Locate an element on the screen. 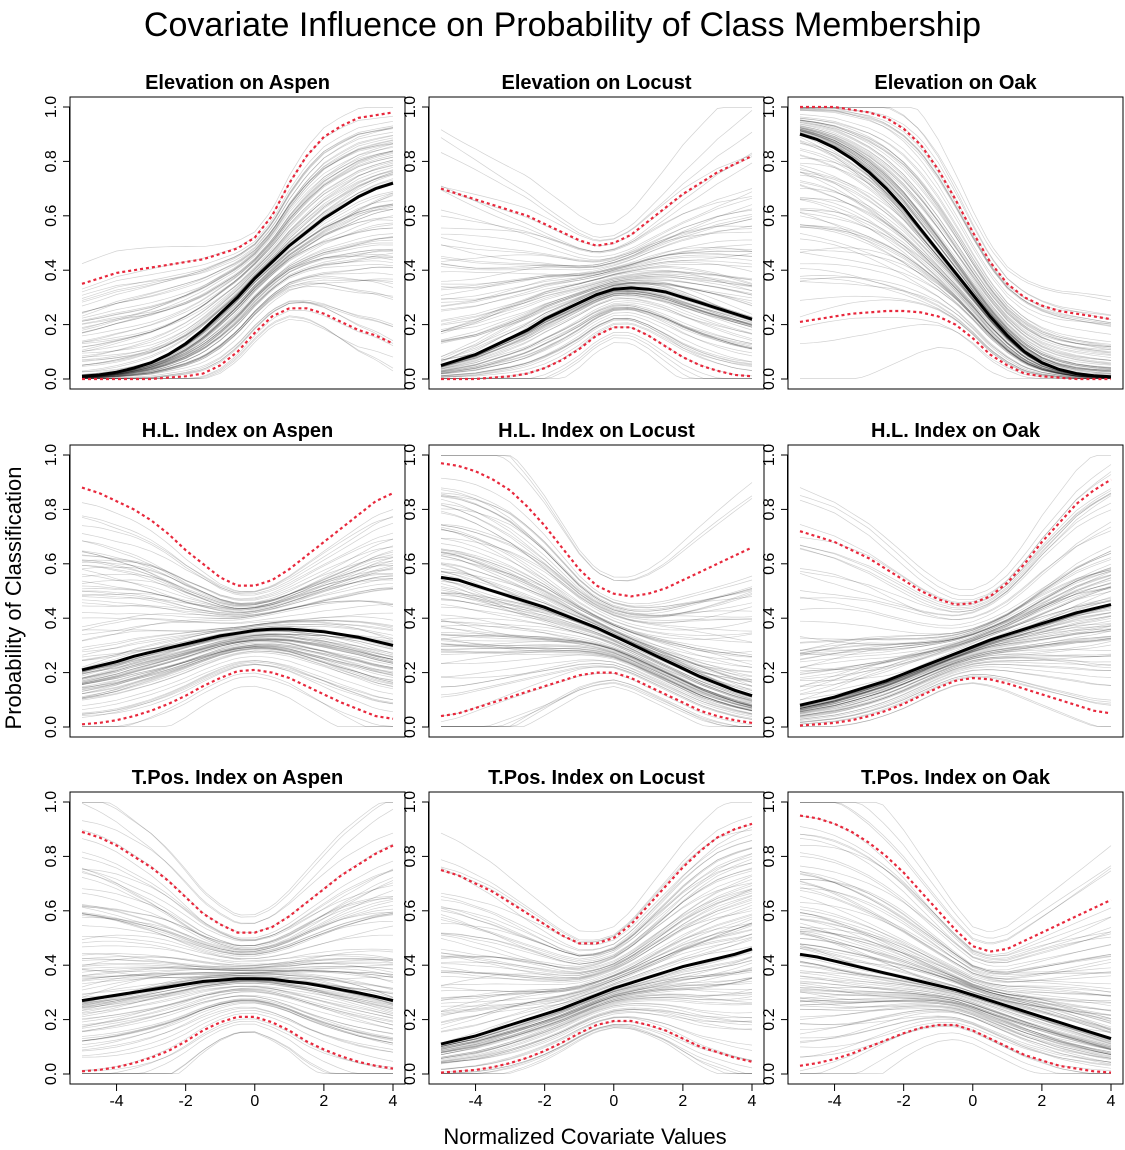 The height and width of the screenshot is (1150, 1125). sample-curves is located at coordinates (955, 243).